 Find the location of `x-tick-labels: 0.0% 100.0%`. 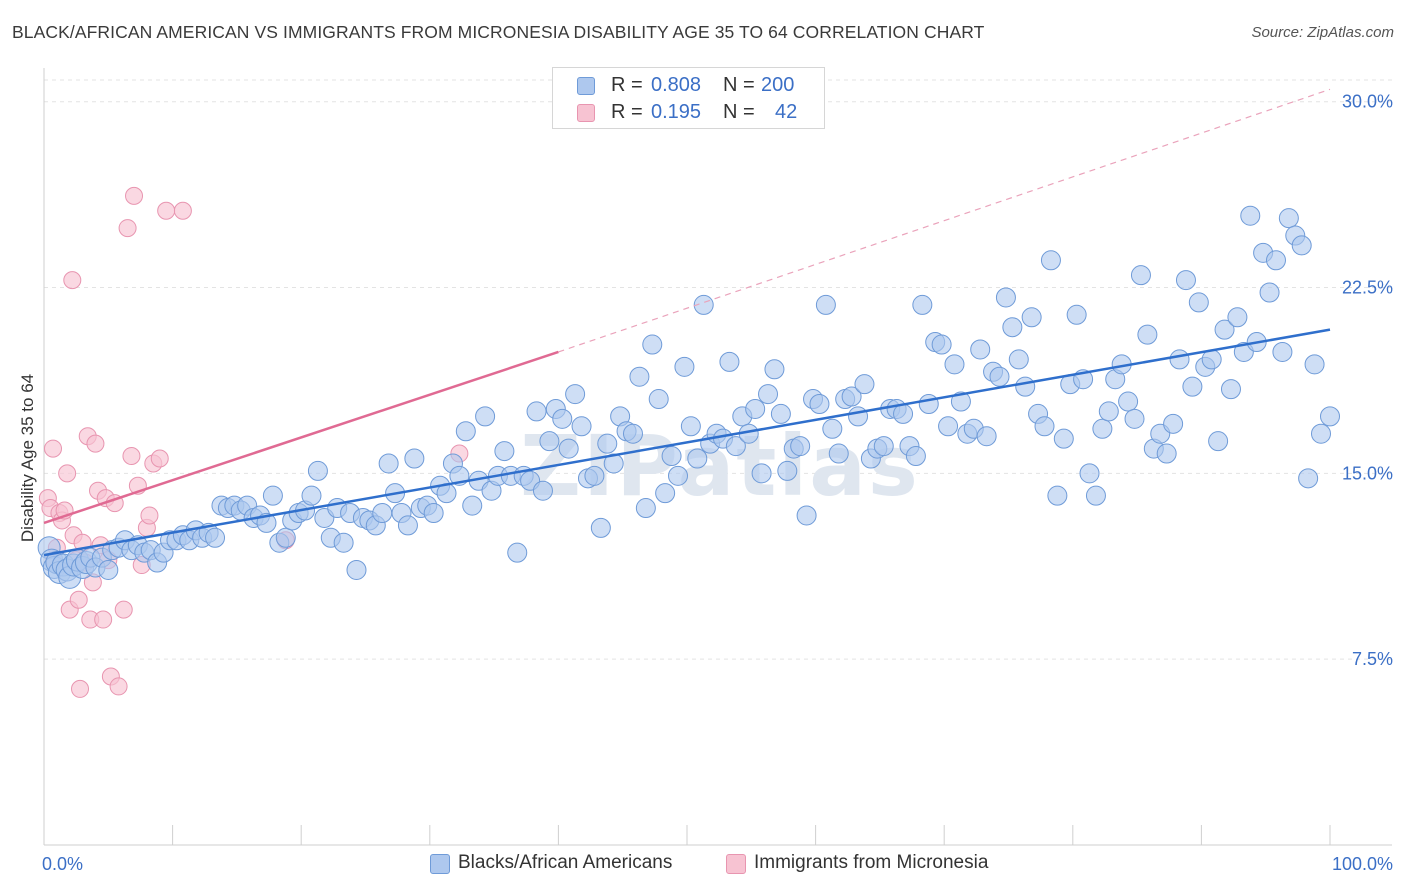

x-tick-labels: 0.0% 100.0% is located at coordinates (717, 864).